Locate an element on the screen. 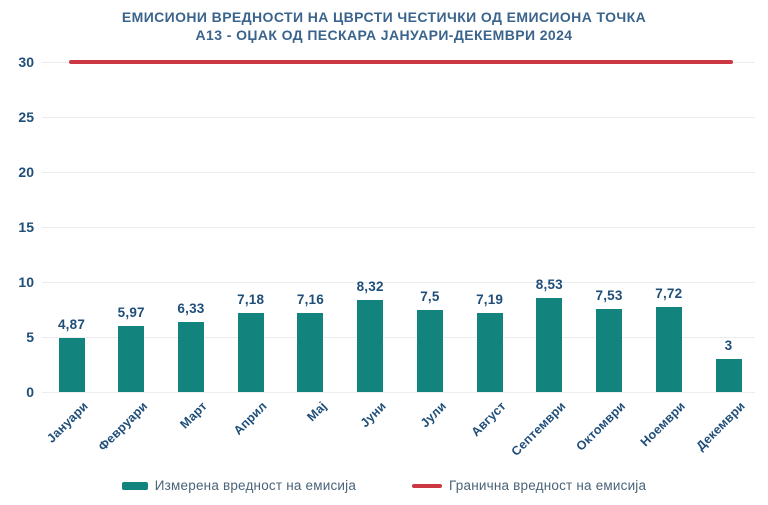  y-axis-tick-5: 5 is located at coordinates (30, 337).